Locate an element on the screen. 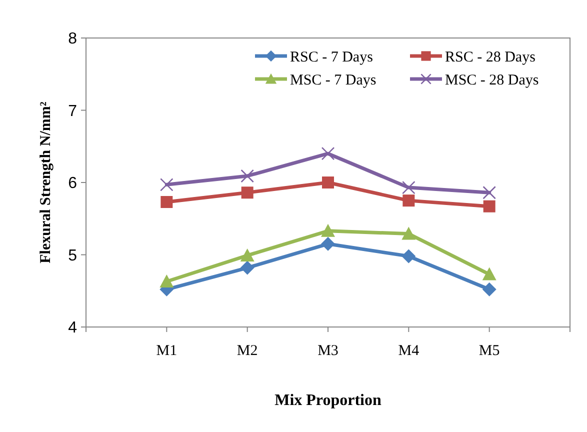 The height and width of the screenshot is (432, 587). x-tick-label: M4 is located at coordinates (409, 351).